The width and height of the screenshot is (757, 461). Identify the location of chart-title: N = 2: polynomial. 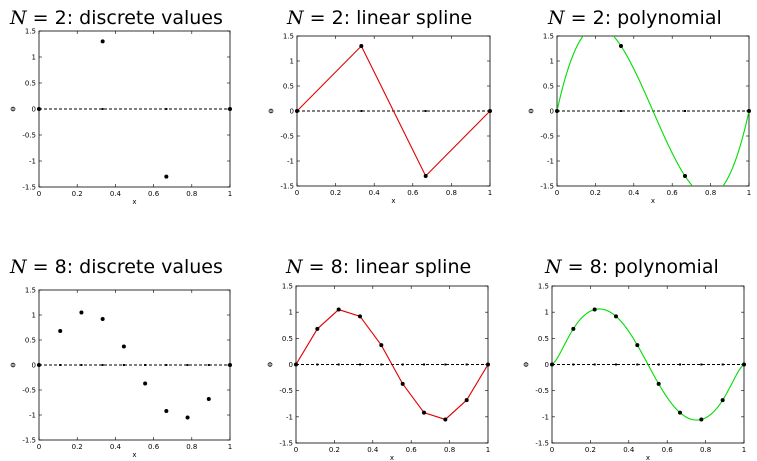
(634, 18).